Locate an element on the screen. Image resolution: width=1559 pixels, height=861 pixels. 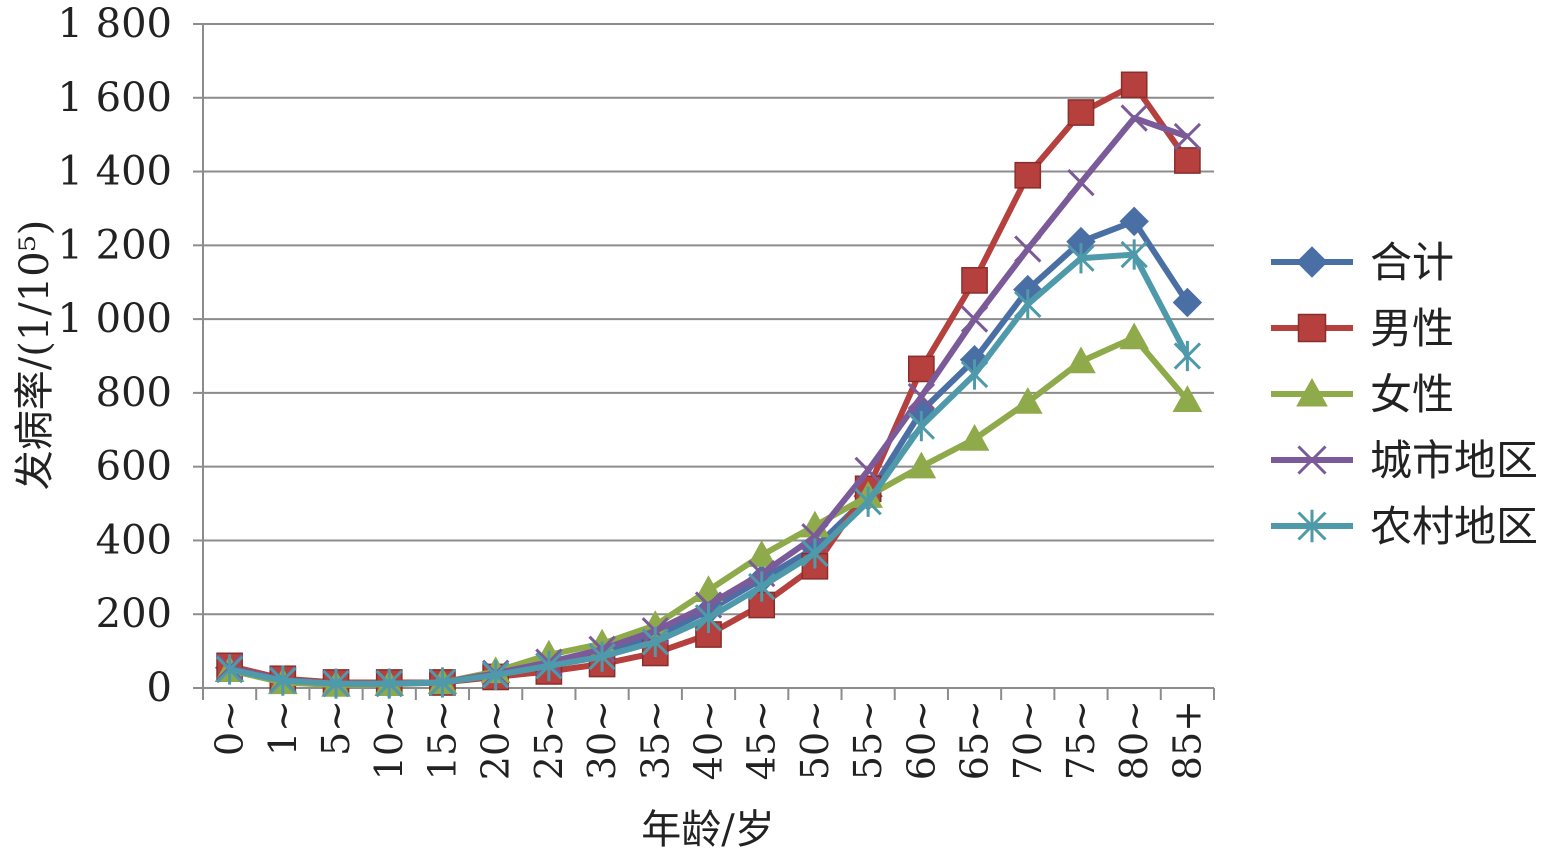
legend-item: 男性 is located at coordinates (1362, 328).